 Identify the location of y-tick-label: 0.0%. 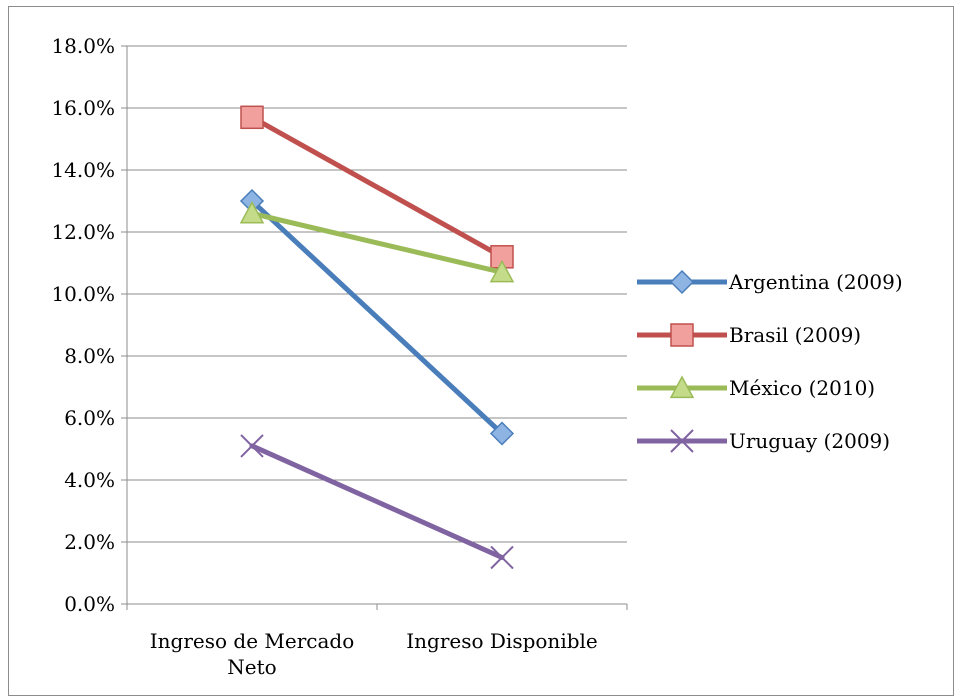
(89, 604).